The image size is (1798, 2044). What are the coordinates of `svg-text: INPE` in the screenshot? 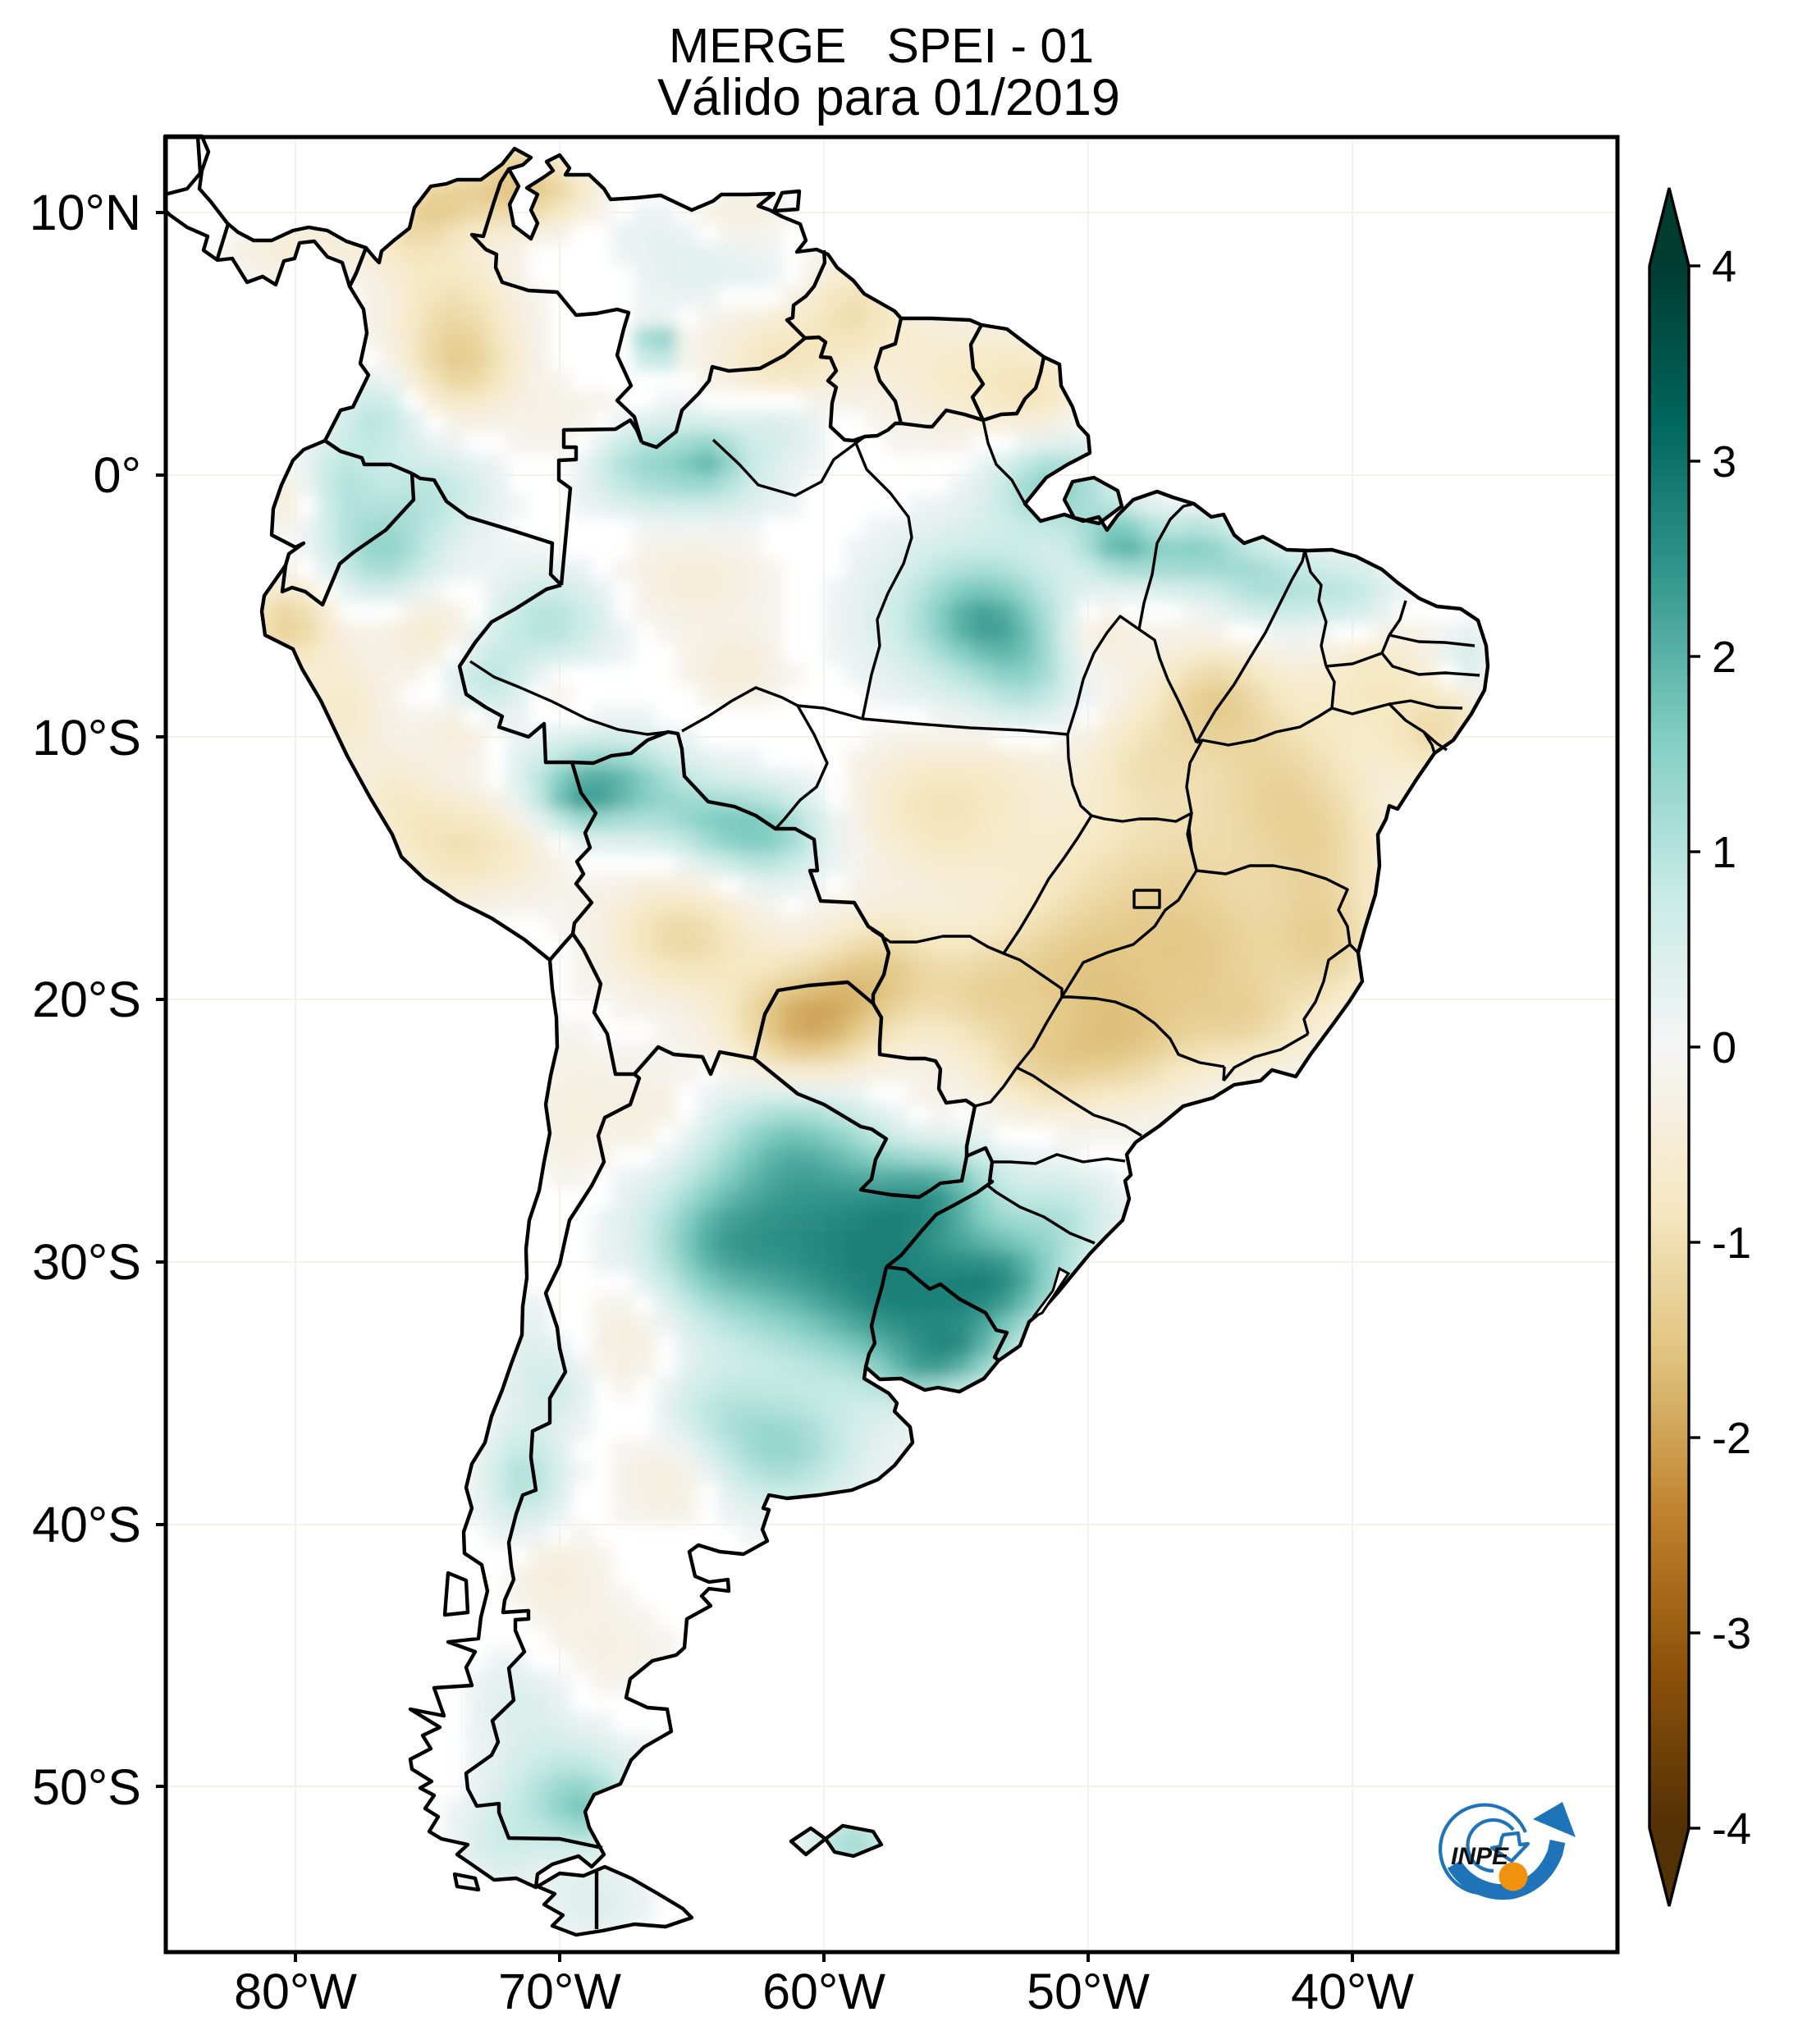 It's located at (1480, 1856).